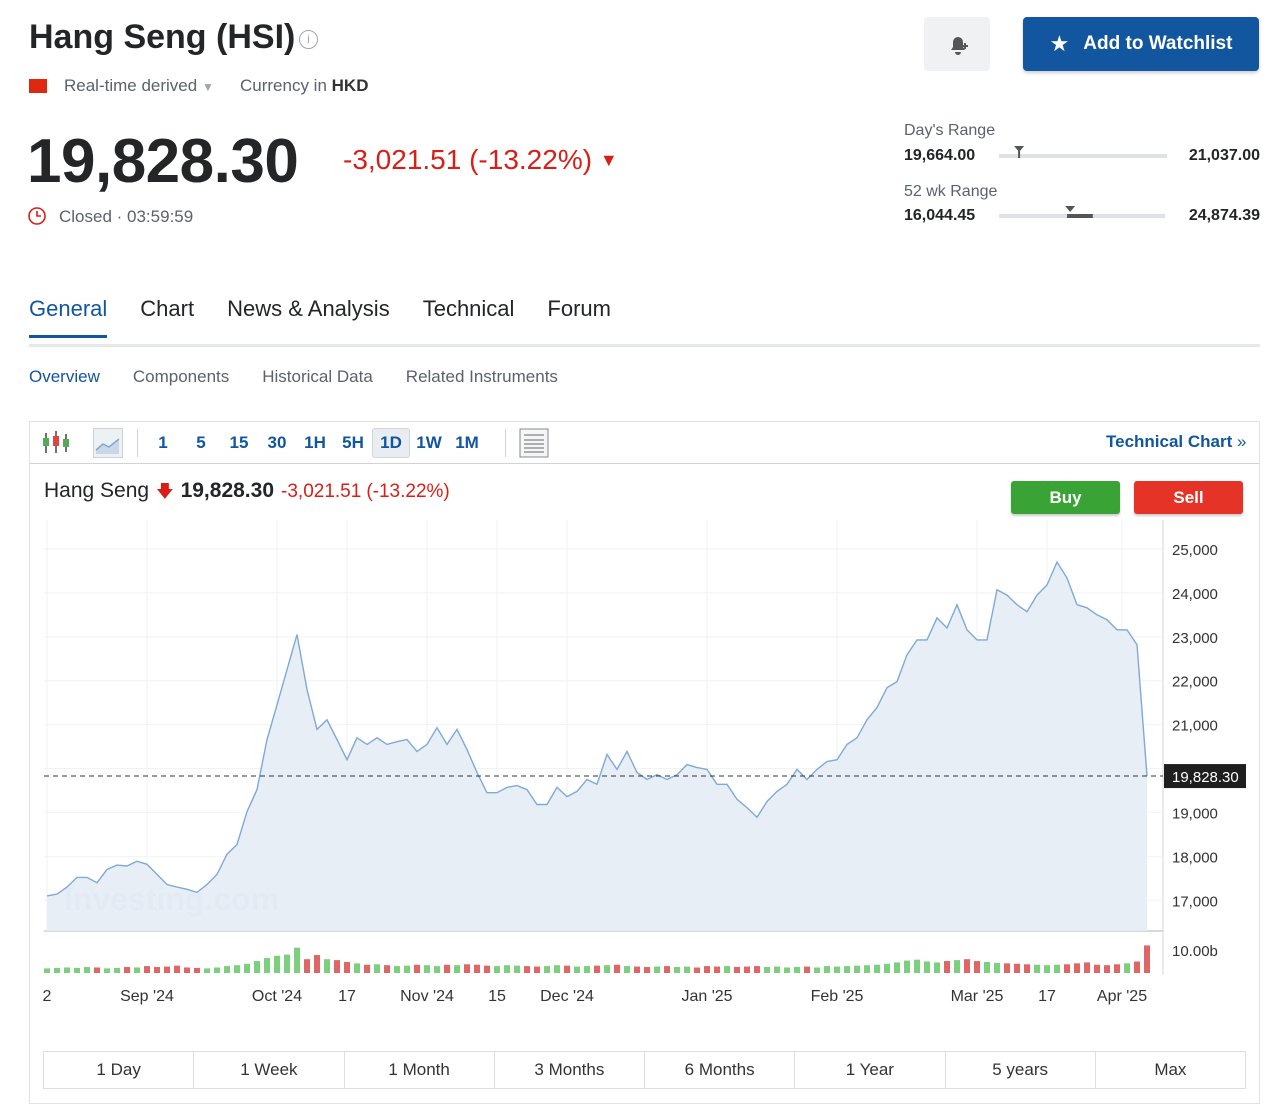 The image size is (1280, 1120). I want to click on sell-text: Sell, so click(1188, 498).